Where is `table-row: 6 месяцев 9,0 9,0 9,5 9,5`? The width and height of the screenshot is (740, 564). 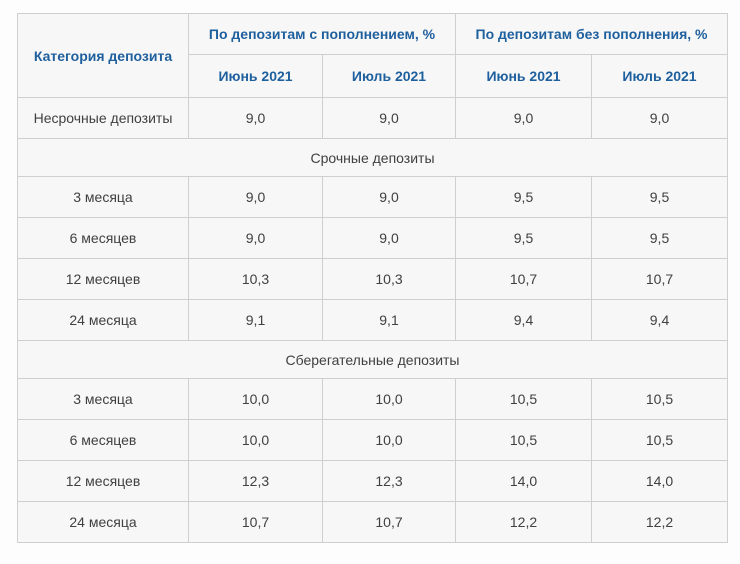 table-row: 6 месяцев 9,0 9,0 9,5 9,5 is located at coordinates (372, 238).